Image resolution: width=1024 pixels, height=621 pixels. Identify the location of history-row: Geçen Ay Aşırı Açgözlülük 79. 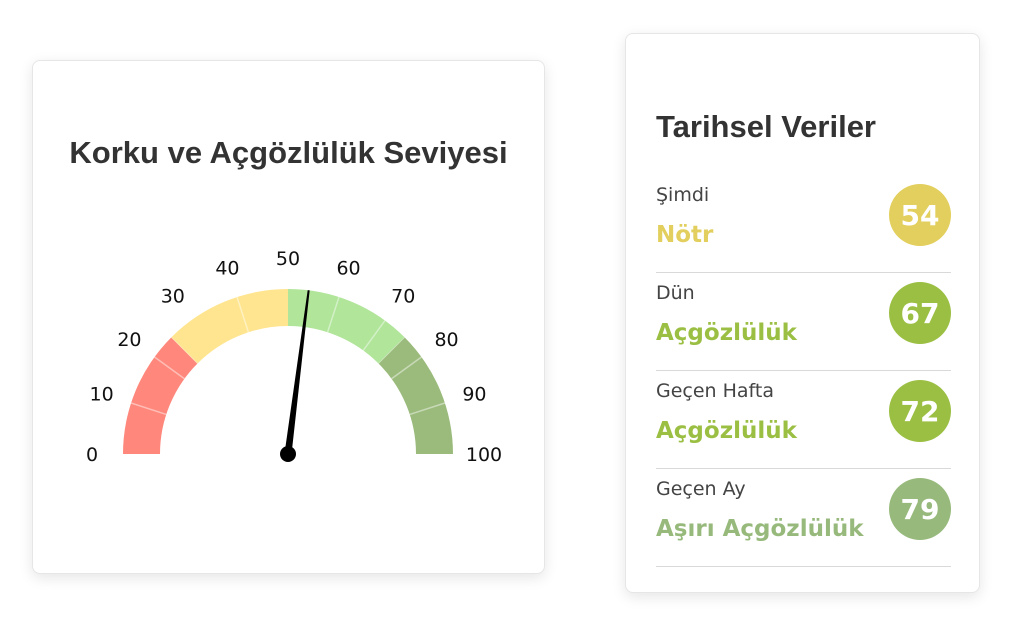
(803, 517).